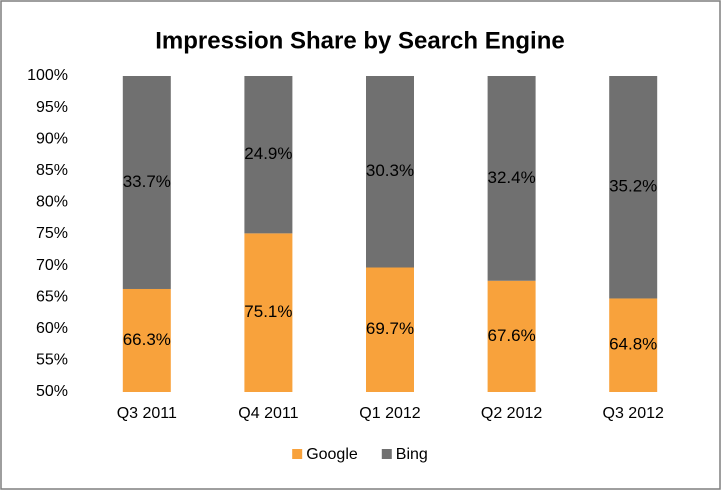 The height and width of the screenshot is (490, 721). I want to click on legend-label: Google, so click(332, 454).